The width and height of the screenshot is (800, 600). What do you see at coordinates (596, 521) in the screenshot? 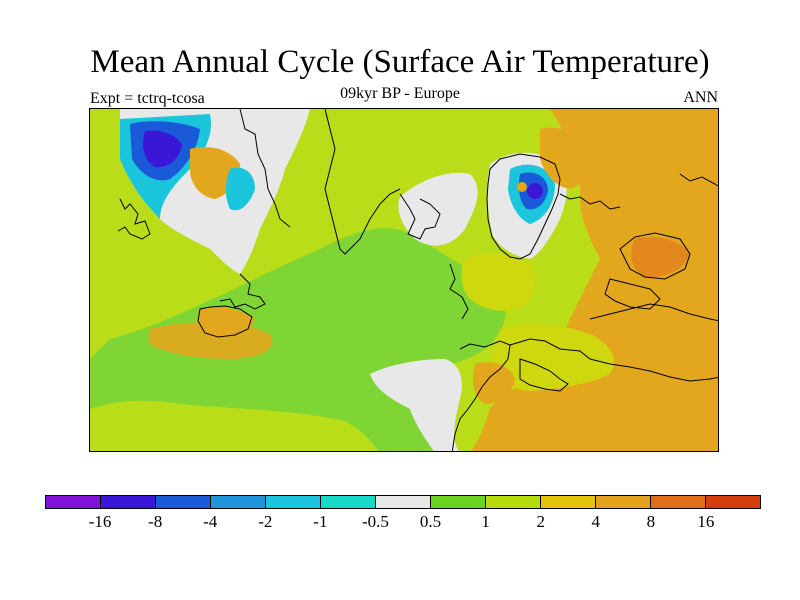
I see `colorbar-tick-label: 4` at bounding box center [596, 521].